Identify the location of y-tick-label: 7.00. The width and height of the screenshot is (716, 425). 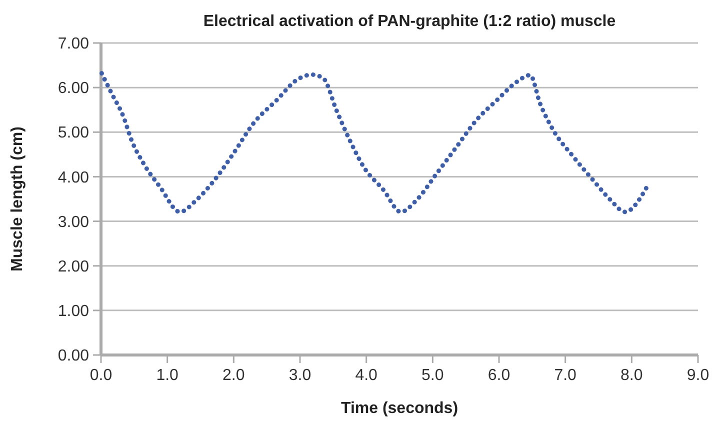
(74, 44).